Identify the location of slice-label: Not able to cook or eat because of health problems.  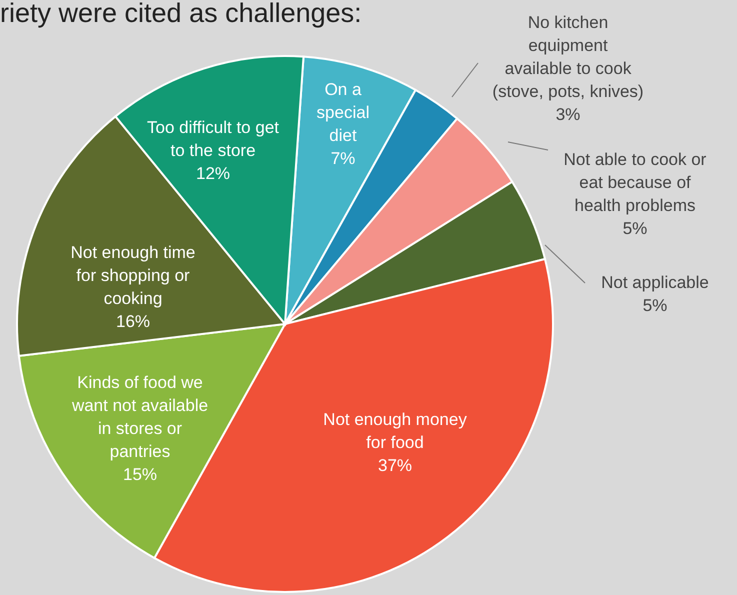
(635, 182).